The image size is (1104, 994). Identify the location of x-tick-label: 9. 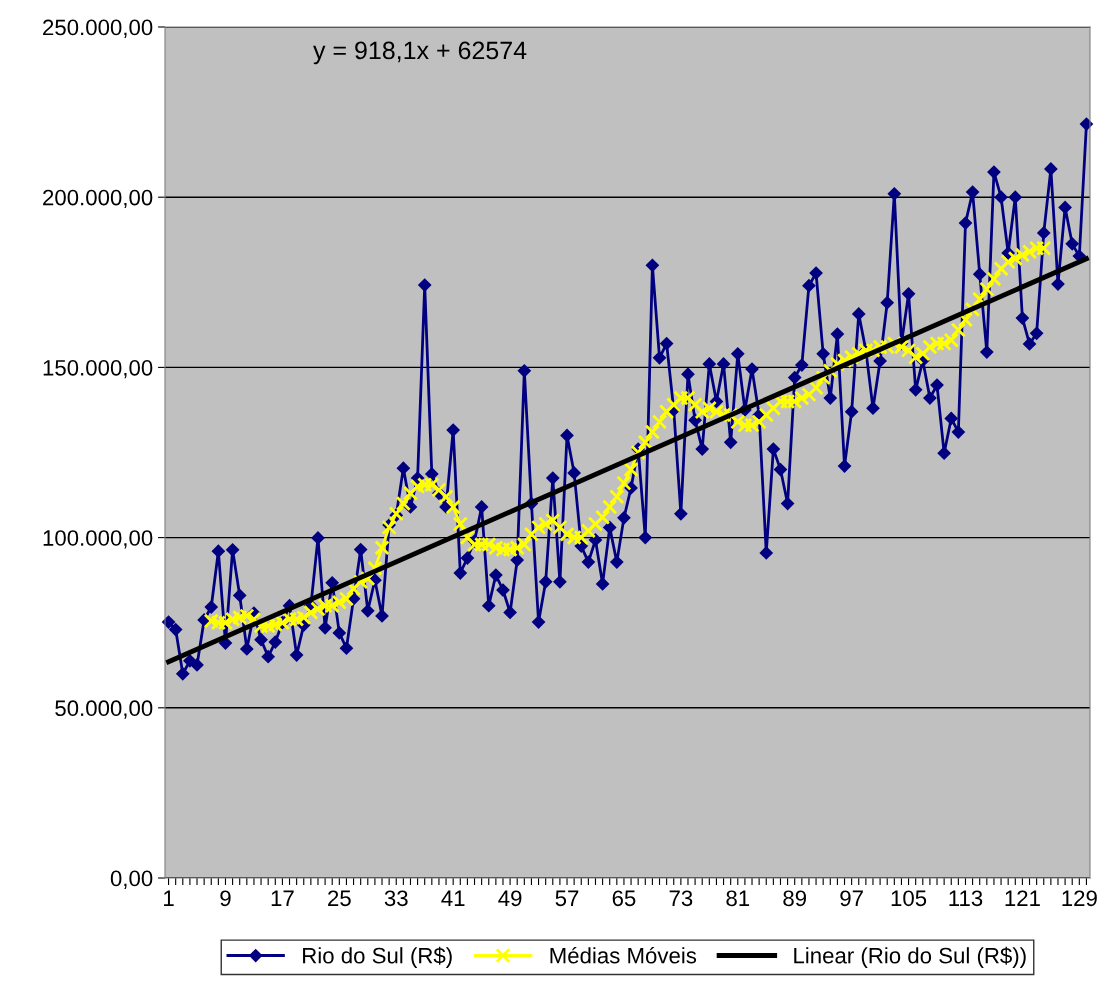
(225, 898).